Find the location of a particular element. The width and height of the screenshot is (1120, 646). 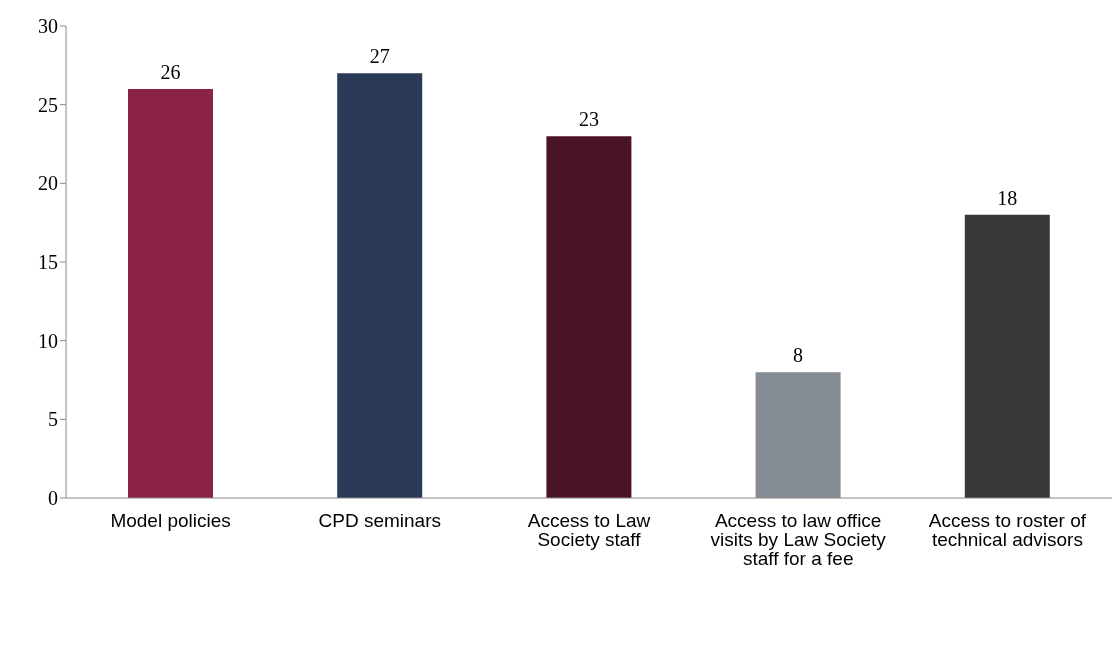

data-label: 26 is located at coordinates (170, 71).